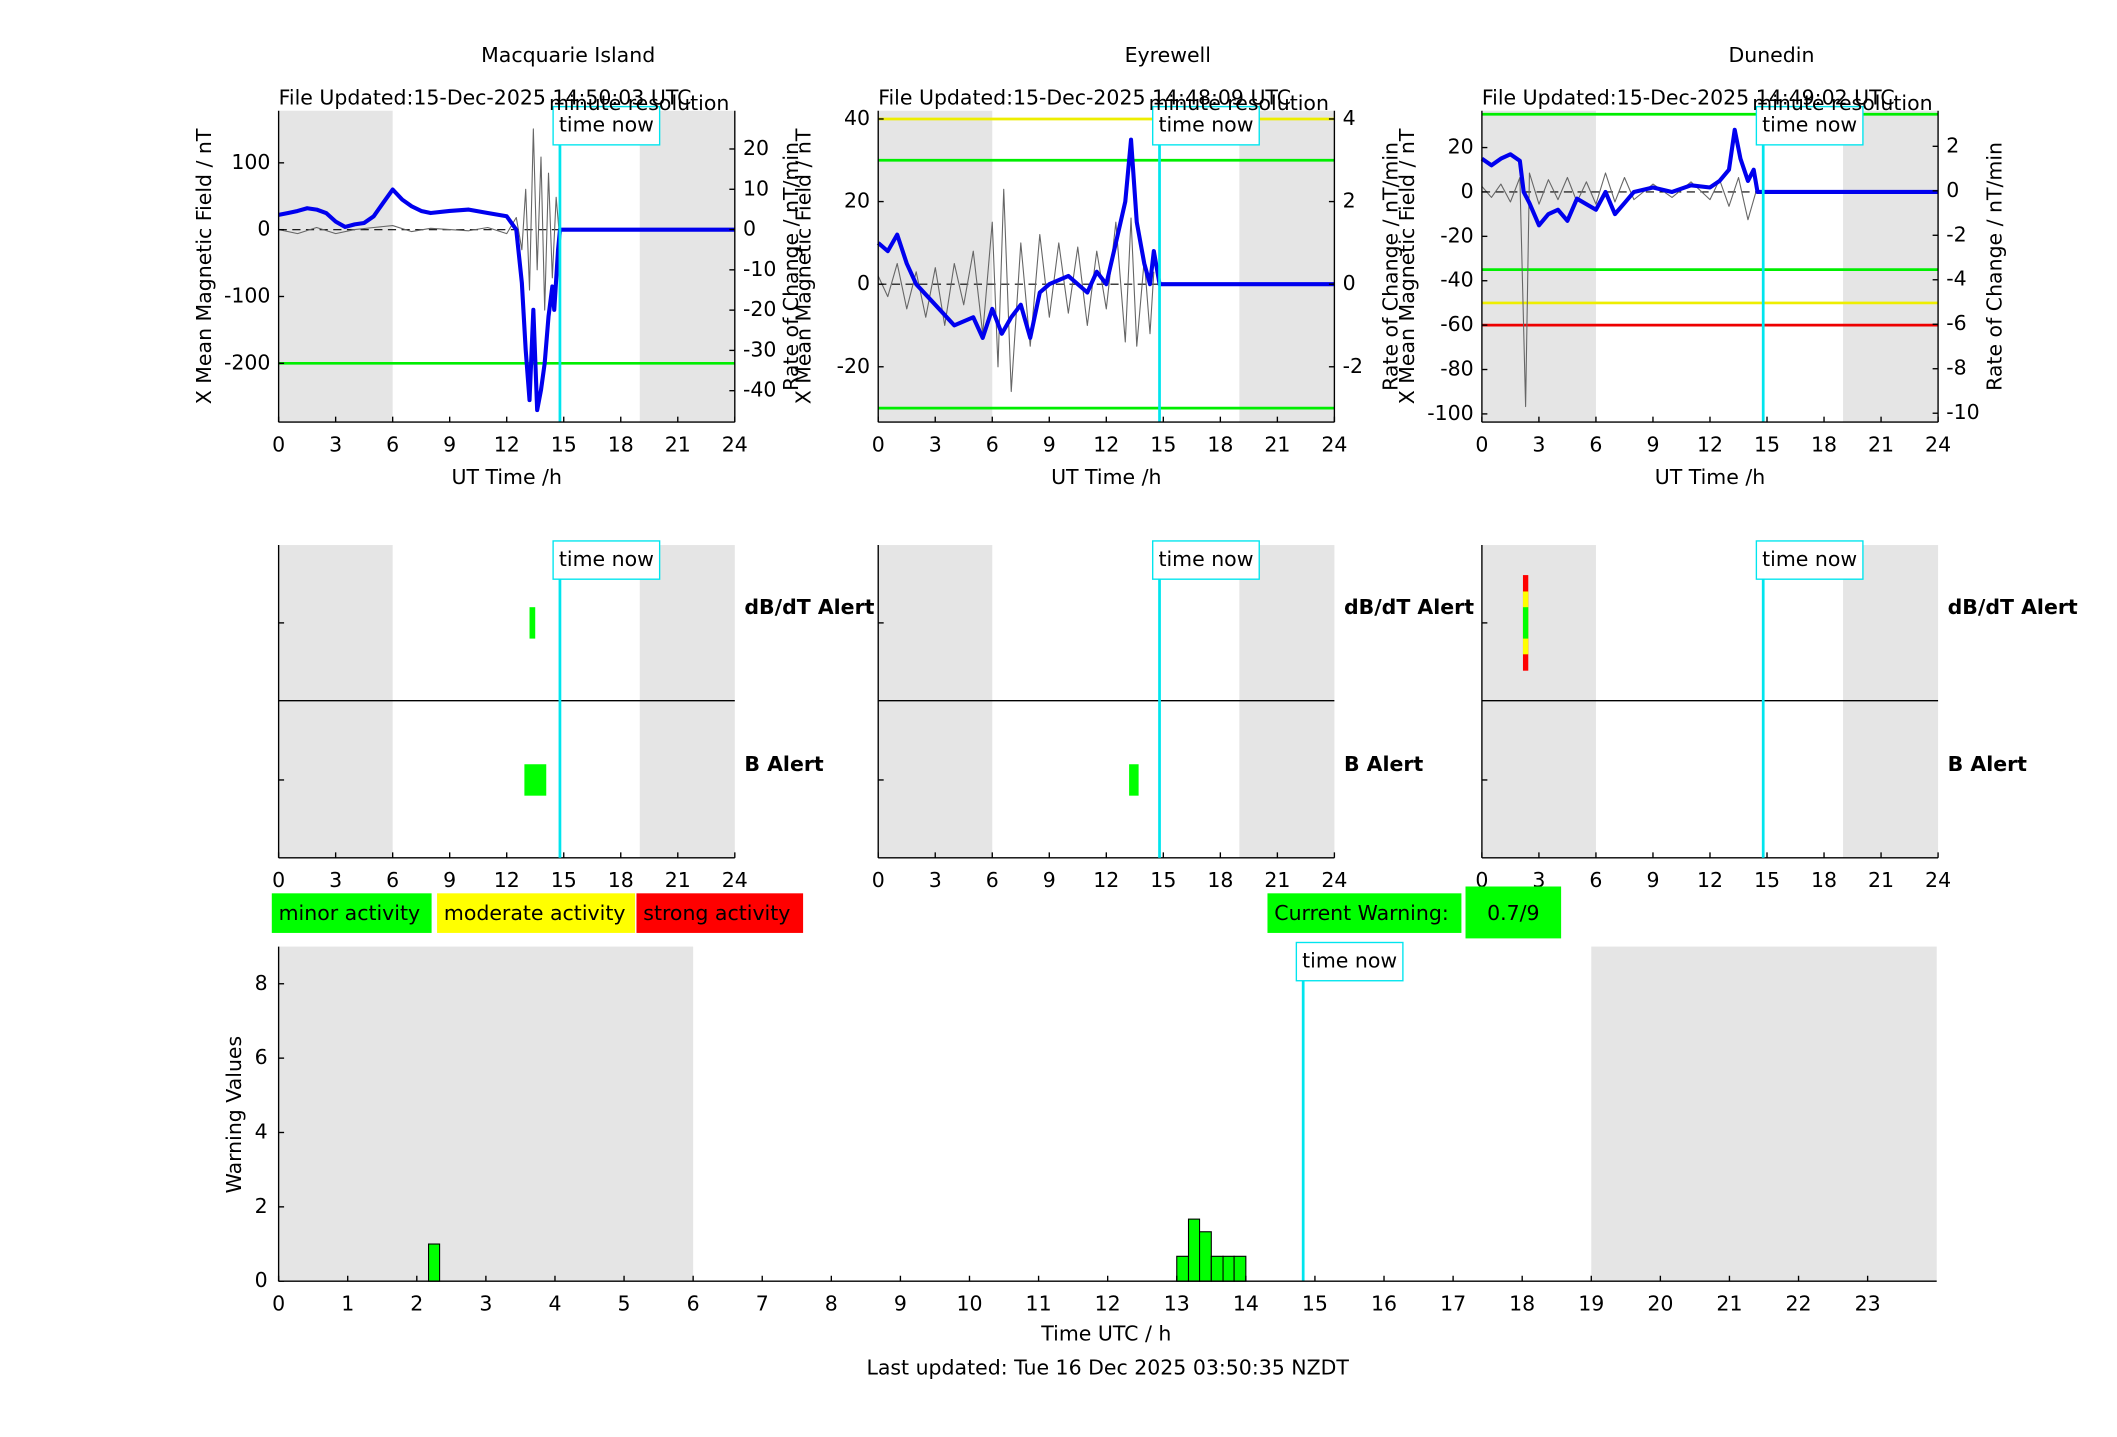 The height and width of the screenshot is (1437, 2117). Describe the element at coordinates (1384, 1303) in the screenshot. I see `x-tick-label: 16` at that location.